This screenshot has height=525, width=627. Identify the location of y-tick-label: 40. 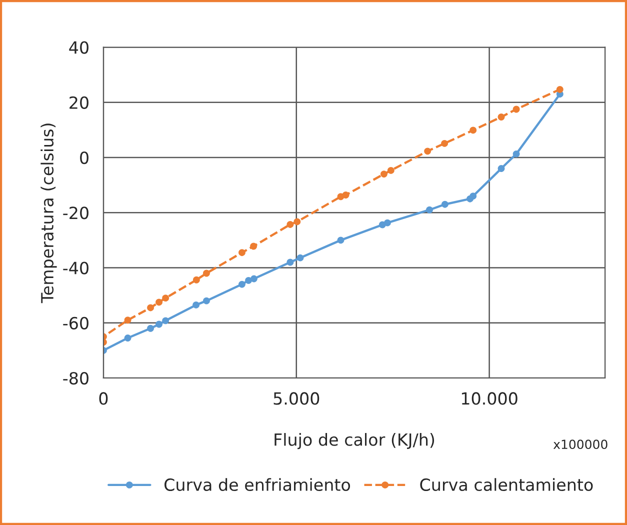
(78, 47).